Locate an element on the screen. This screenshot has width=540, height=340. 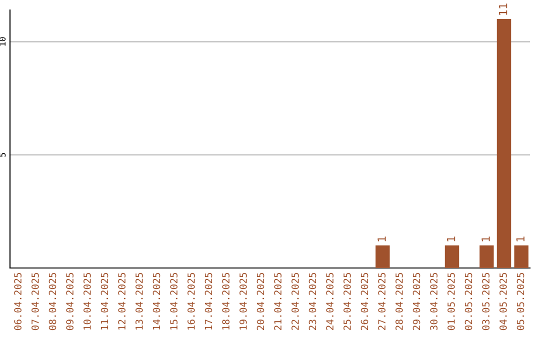
x-tick-label: 04.05.2025 is located at coordinates (503, 301).